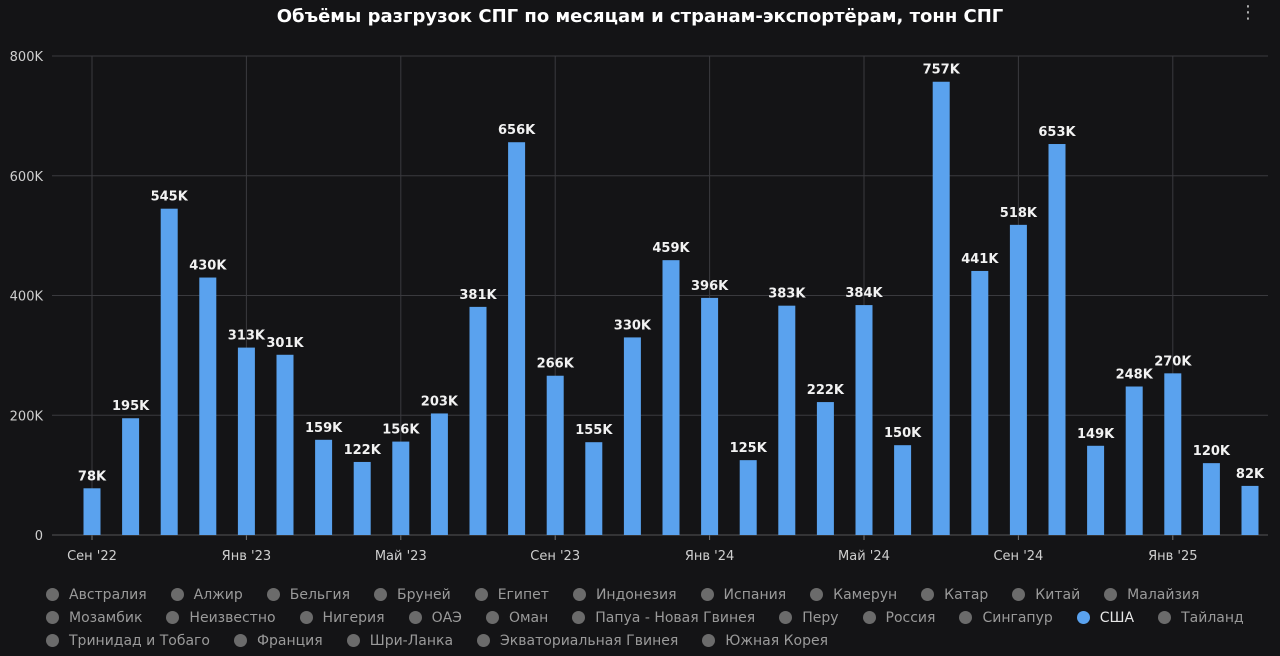  I want to click on legend-item: Тринидад и Тобаго, so click(128, 640).